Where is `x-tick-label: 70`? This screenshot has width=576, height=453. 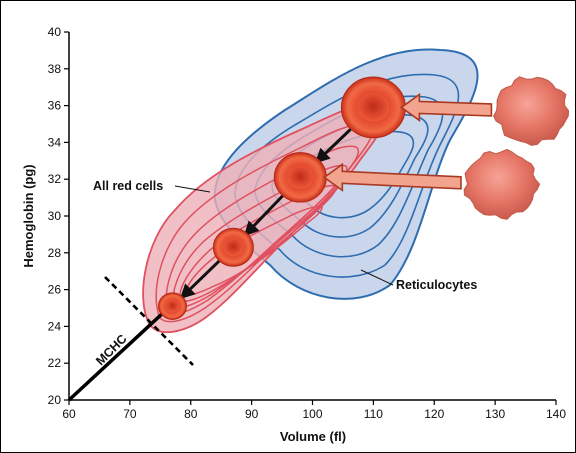
x-tick-label: 70 is located at coordinates (130, 414).